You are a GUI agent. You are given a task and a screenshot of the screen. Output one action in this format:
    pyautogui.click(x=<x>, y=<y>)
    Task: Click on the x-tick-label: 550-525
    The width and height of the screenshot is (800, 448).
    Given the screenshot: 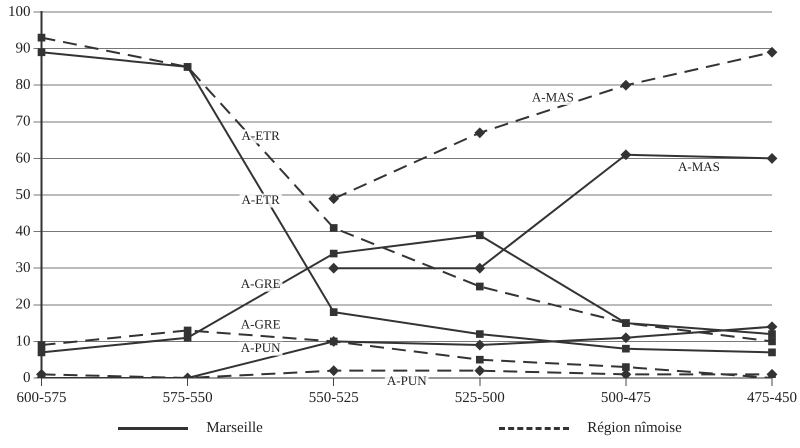 What is the action you would take?
    pyautogui.click(x=333, y=398)
    